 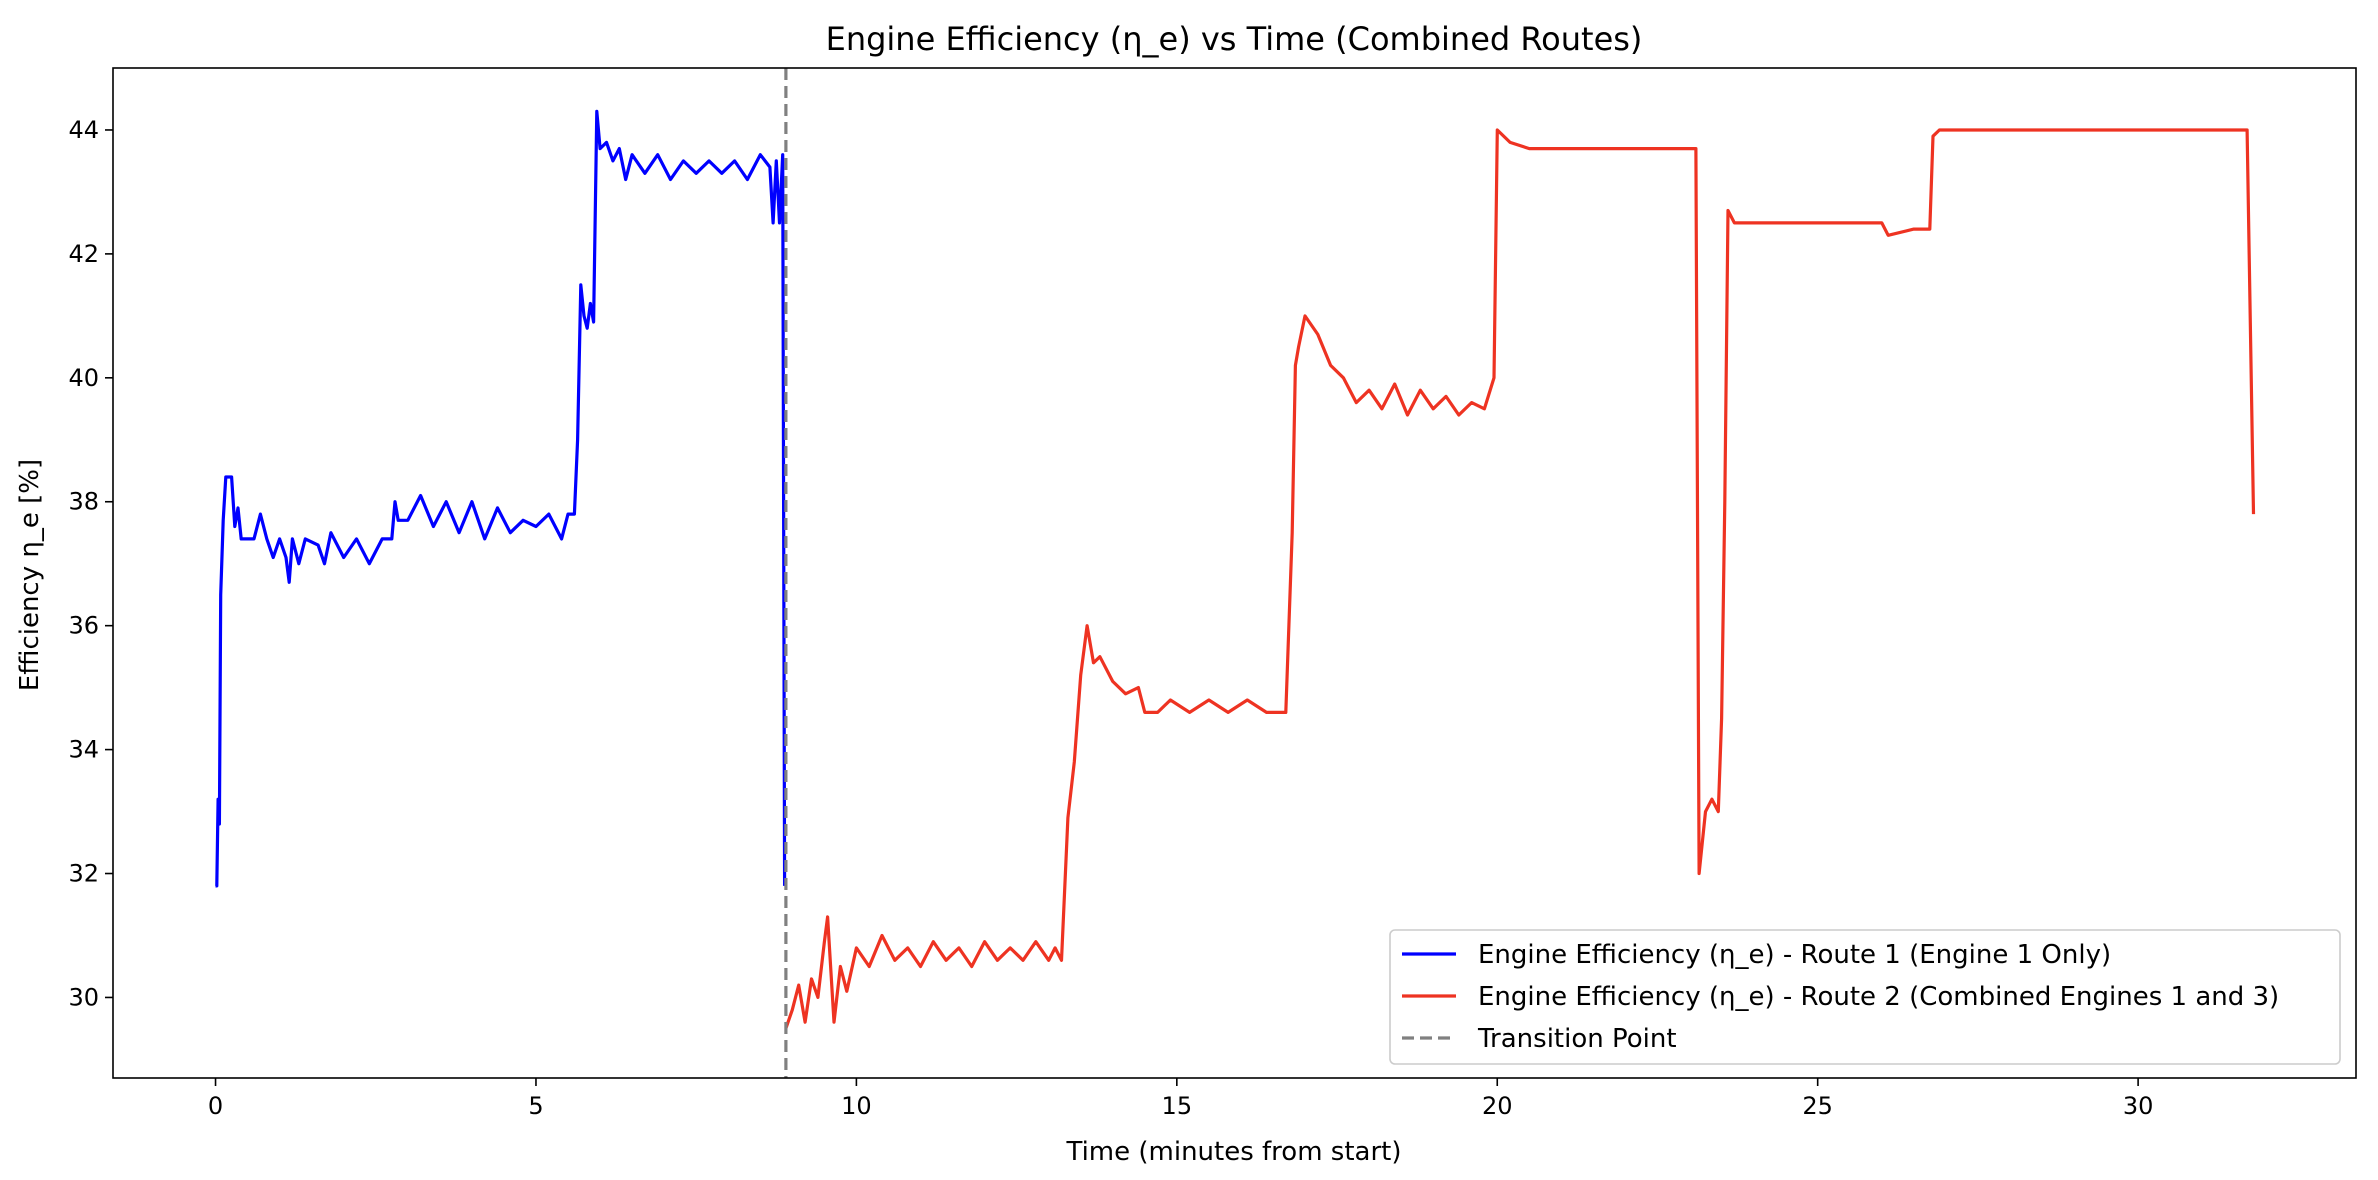 I want to click on x-tick-label: 30, so click(x=2138, y=1106).